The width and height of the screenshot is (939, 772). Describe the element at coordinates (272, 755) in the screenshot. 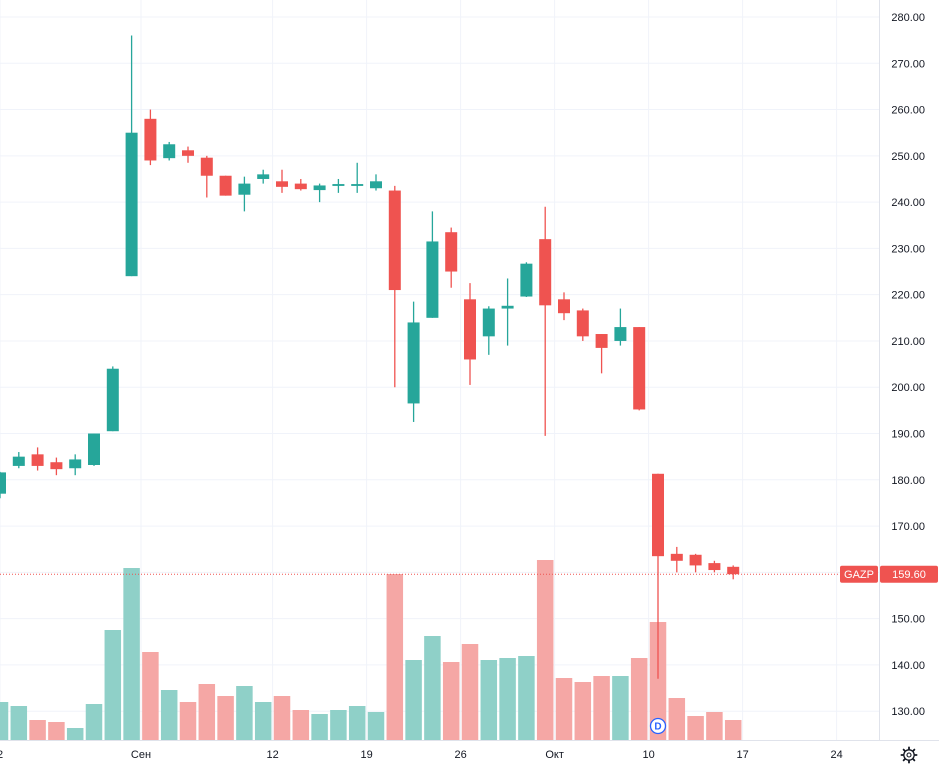

I see `time-tick-label: 12` at that location.